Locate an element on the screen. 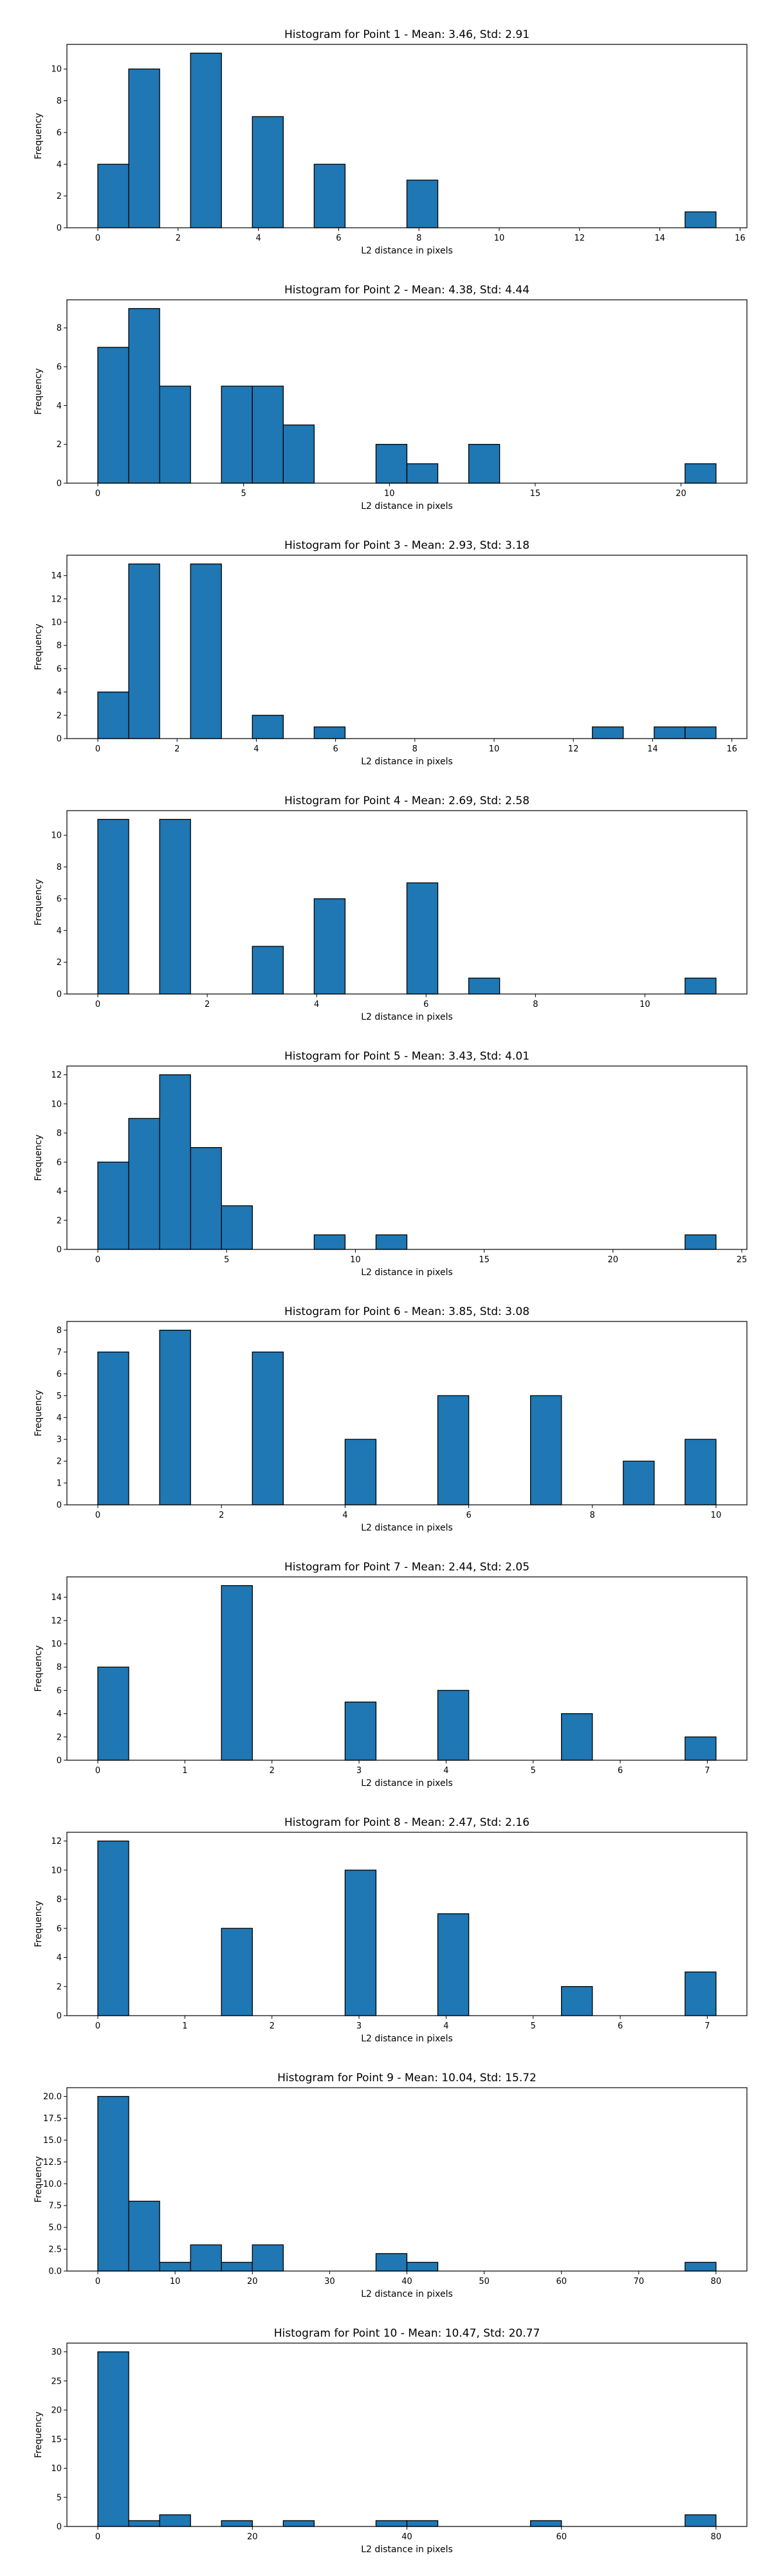 This screenshot has width=772, height=2576. x-tick-label: 12 is located at coordinates (579, 238).